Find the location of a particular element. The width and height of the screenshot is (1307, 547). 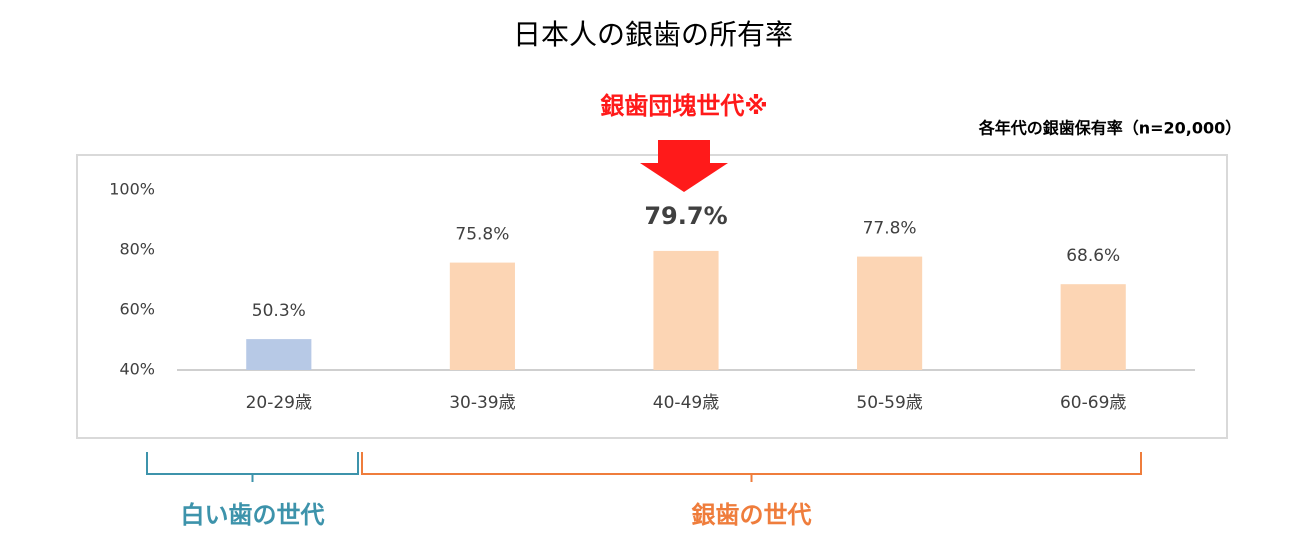

x-tick-label: 20-29歳 is located at coordinates (279, 403).